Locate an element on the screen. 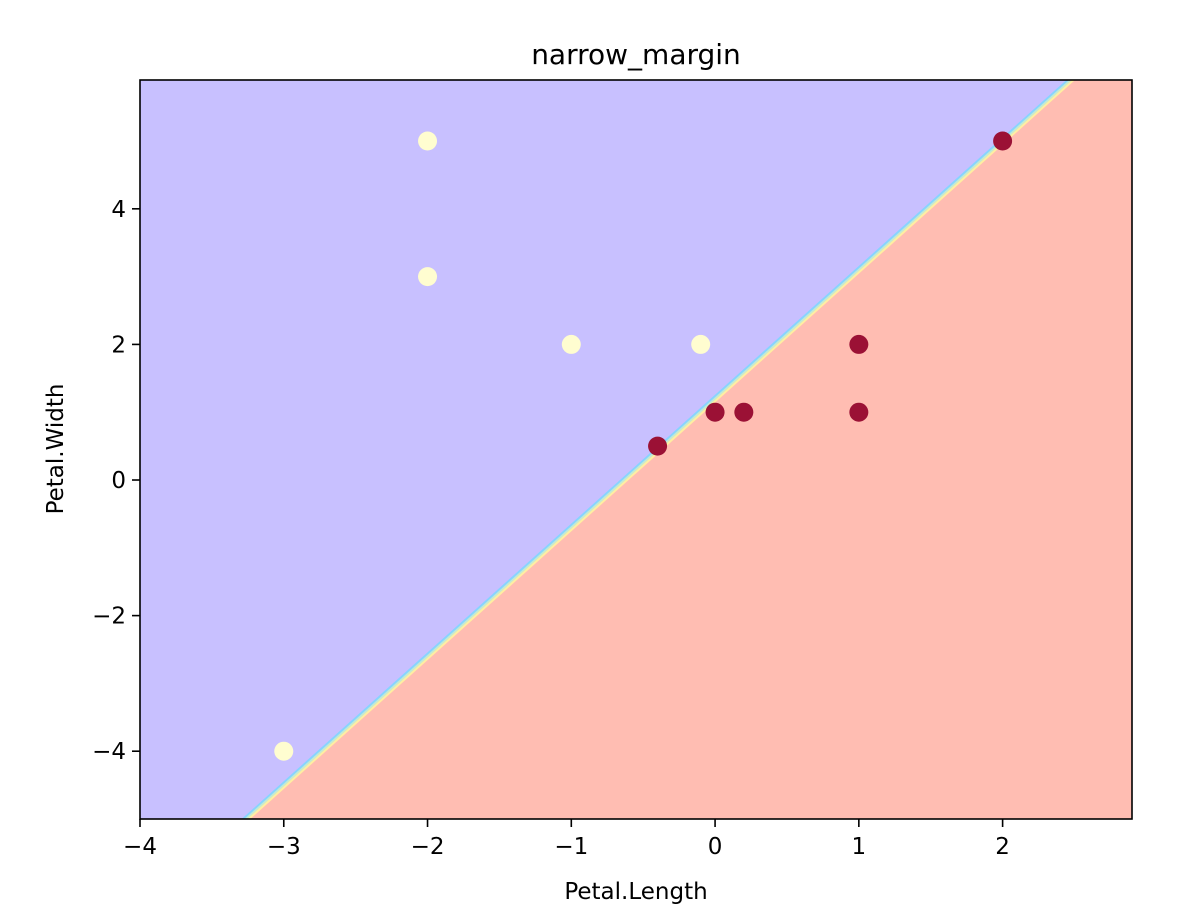 The width and height of the screenshot is (1202, 918). x-tick-label: 2 is located at coordinates (1002, 847).